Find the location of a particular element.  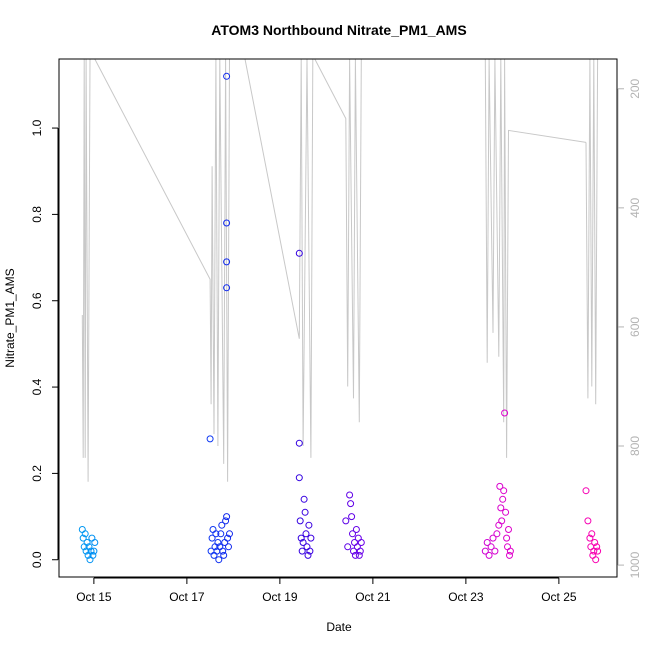

right-tick-label: 200 is located at coordinates (635, 88).